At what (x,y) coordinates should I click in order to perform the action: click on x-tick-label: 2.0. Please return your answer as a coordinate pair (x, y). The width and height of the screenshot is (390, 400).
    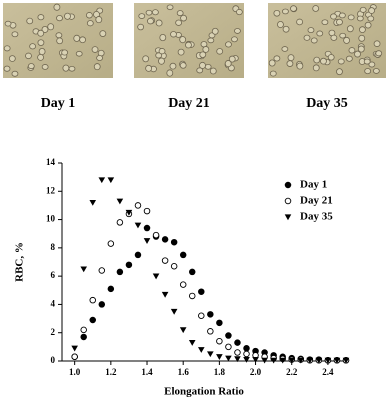
    Looking at the image, I should click on (256, 372).